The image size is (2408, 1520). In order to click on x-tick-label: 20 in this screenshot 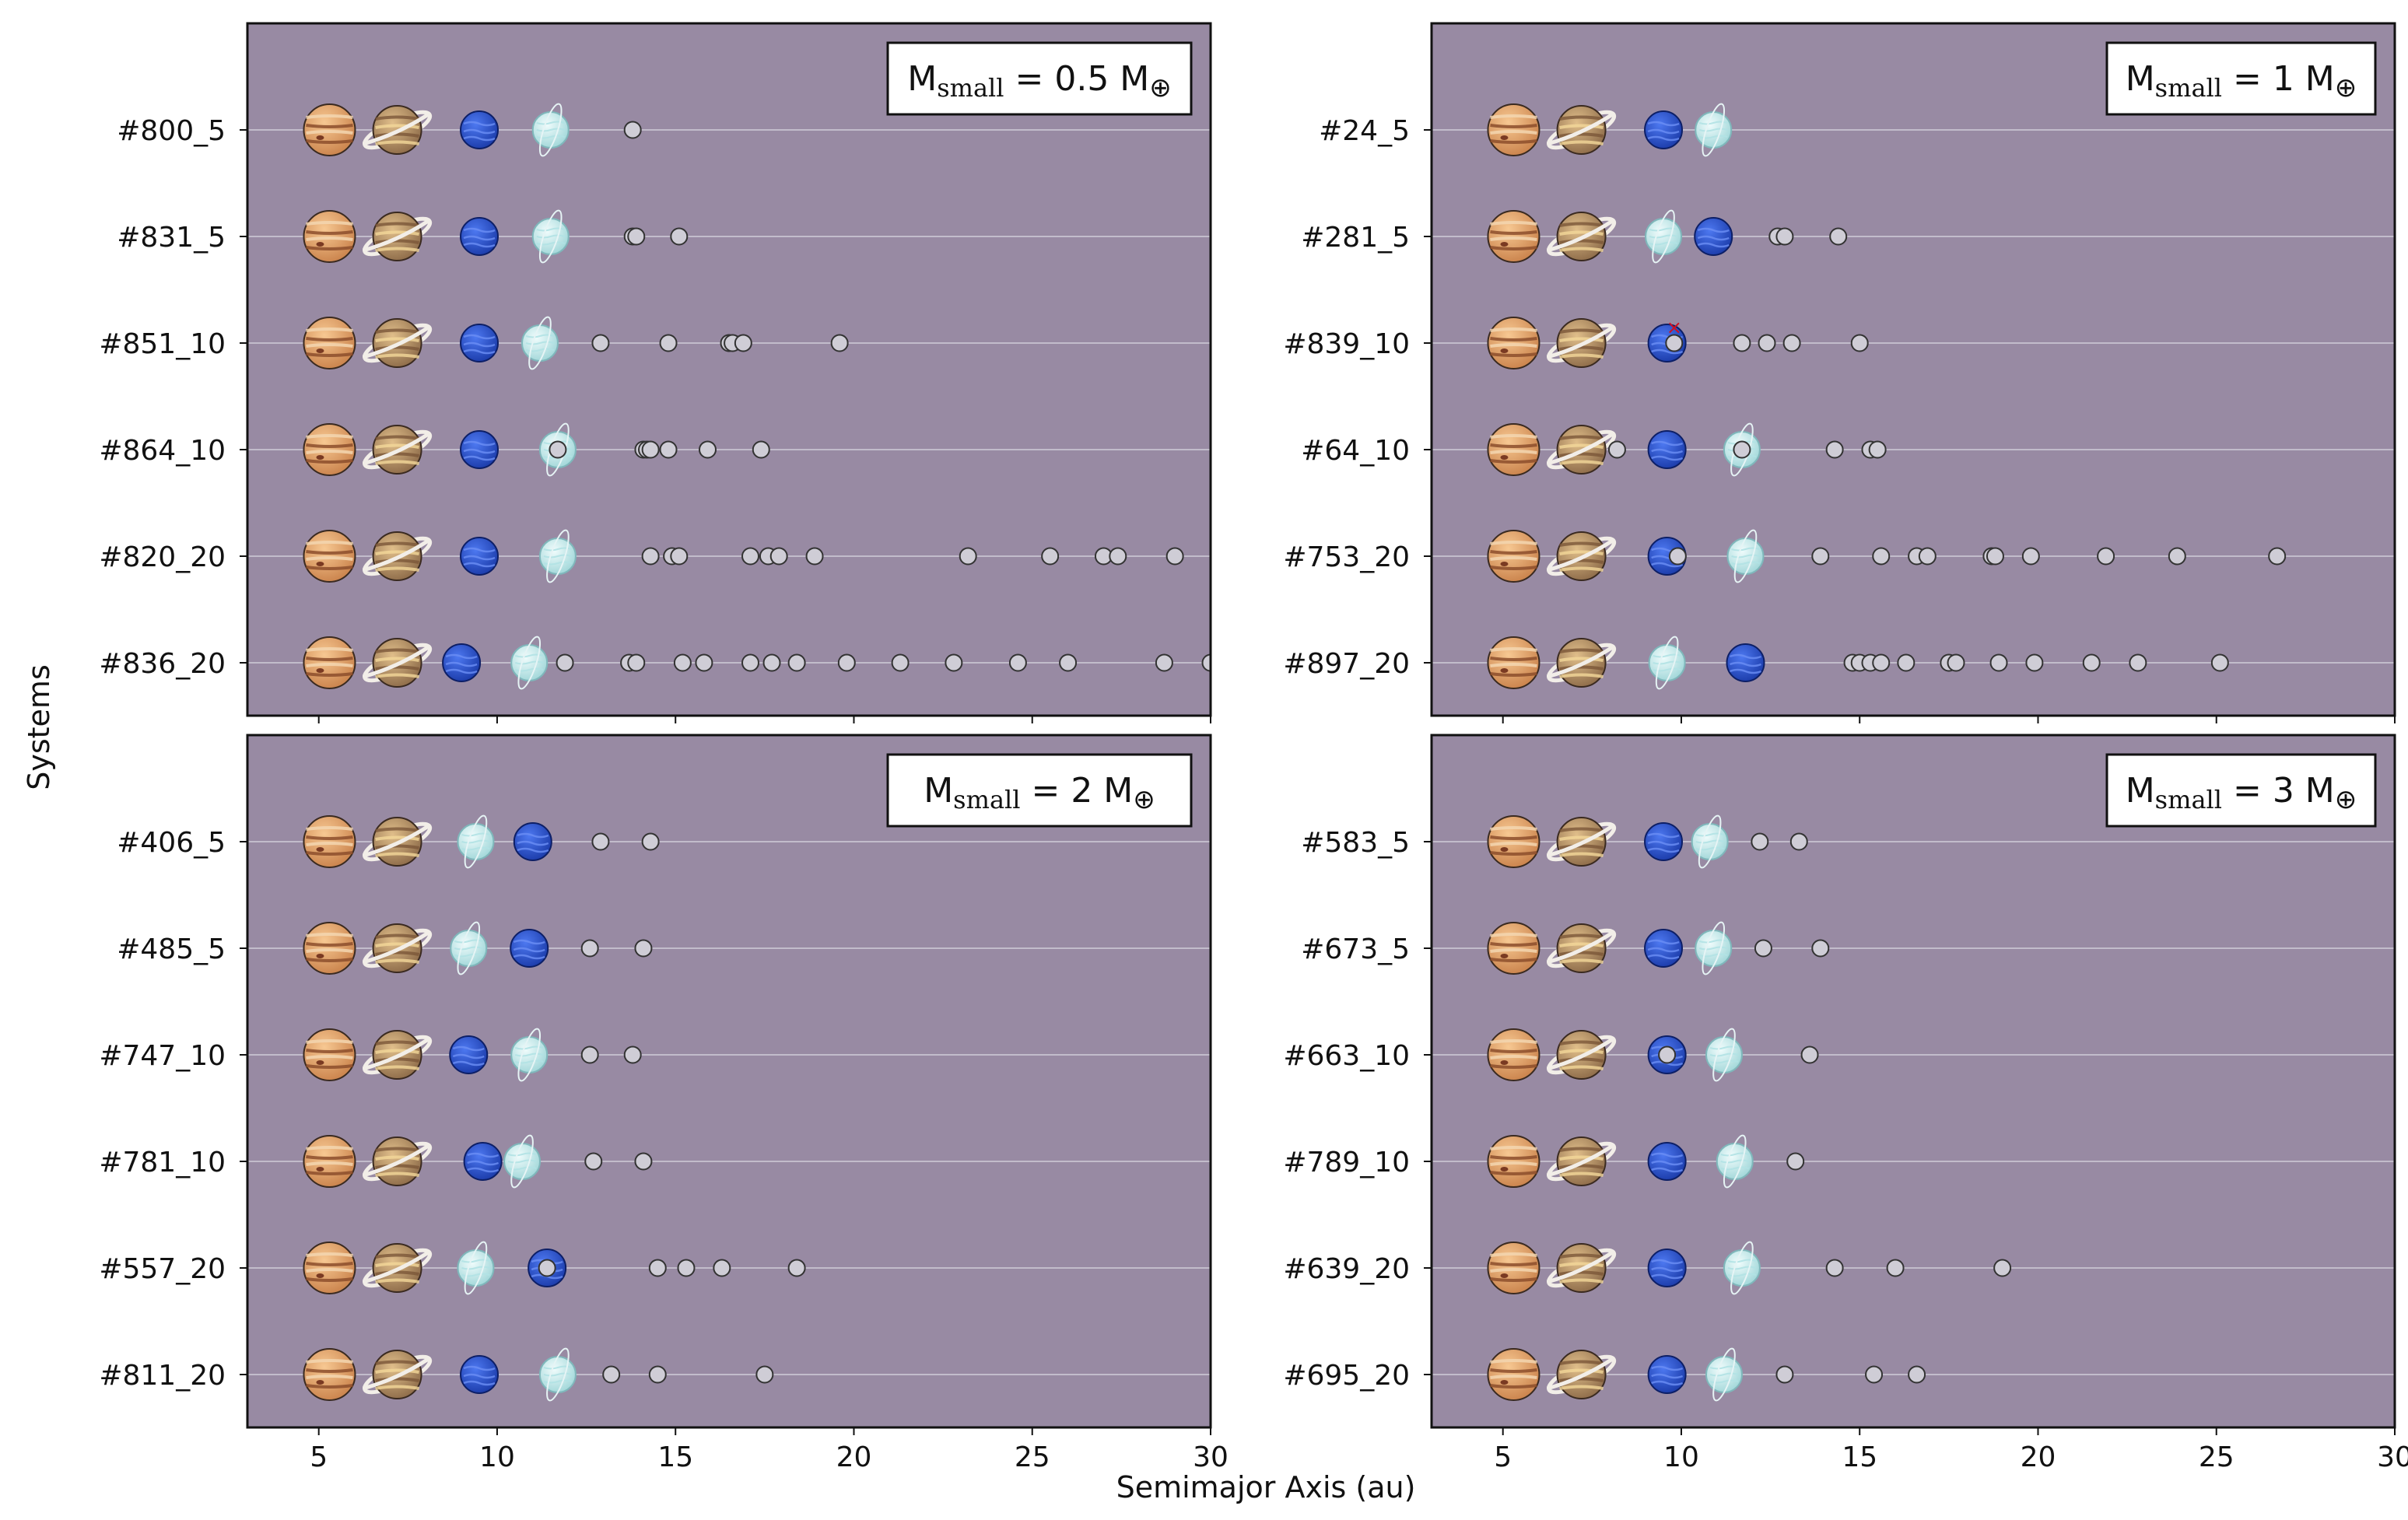, I will do `click(854, 1457)`.